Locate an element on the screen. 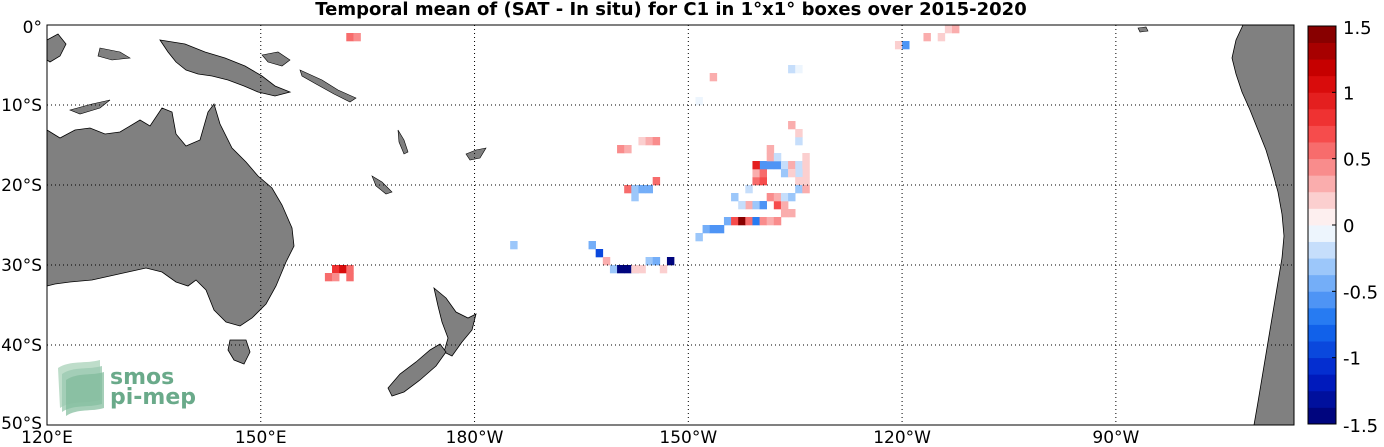 The image size is (1384, 447). latitude-tick-label: 40°S is located at coordinates (21, 346).